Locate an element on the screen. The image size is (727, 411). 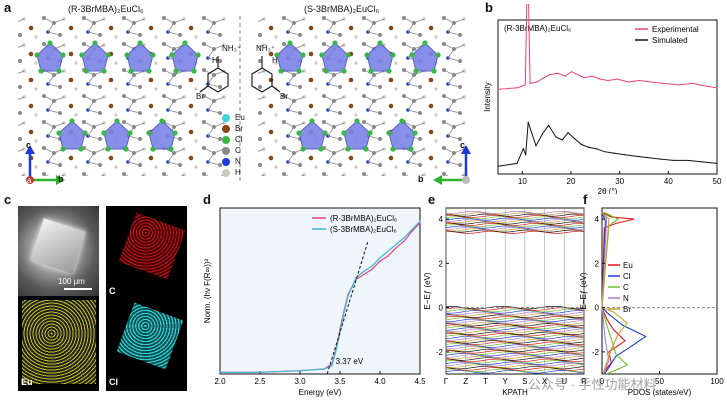
y-tick-label: 2 is located at coordinates (441, 263).